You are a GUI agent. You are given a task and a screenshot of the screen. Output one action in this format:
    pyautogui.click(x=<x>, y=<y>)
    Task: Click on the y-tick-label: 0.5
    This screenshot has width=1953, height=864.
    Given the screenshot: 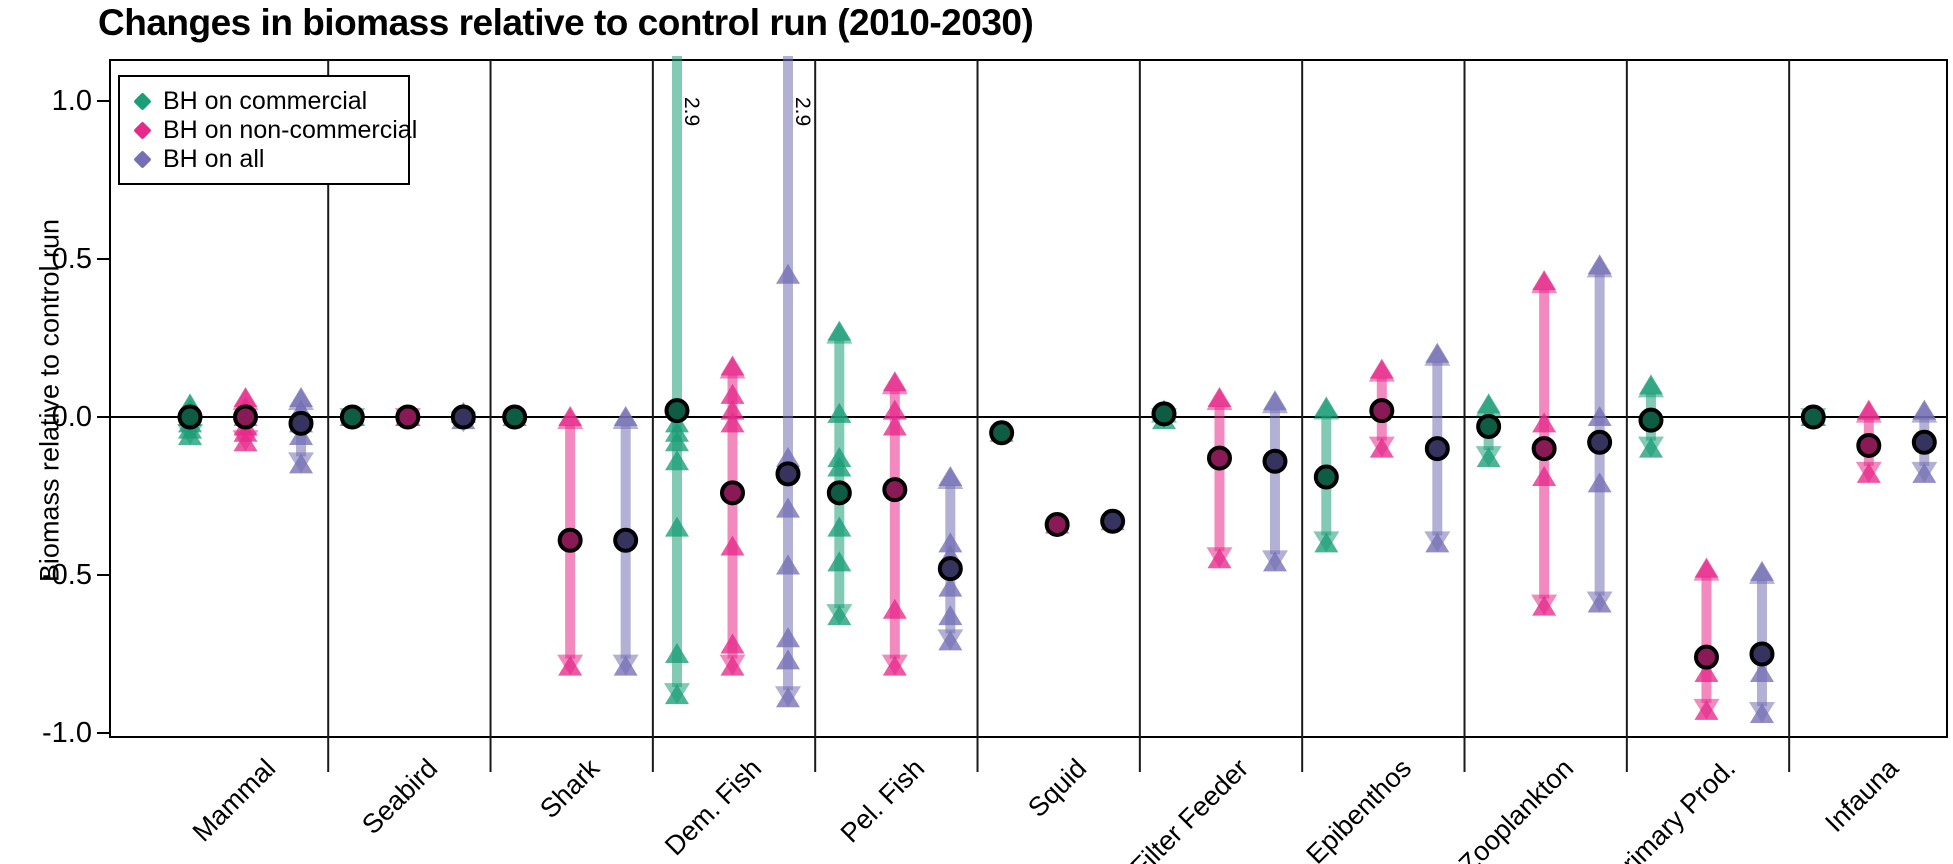 What is the action you would take?
    pyautogui.click(x=71, y=259)
    